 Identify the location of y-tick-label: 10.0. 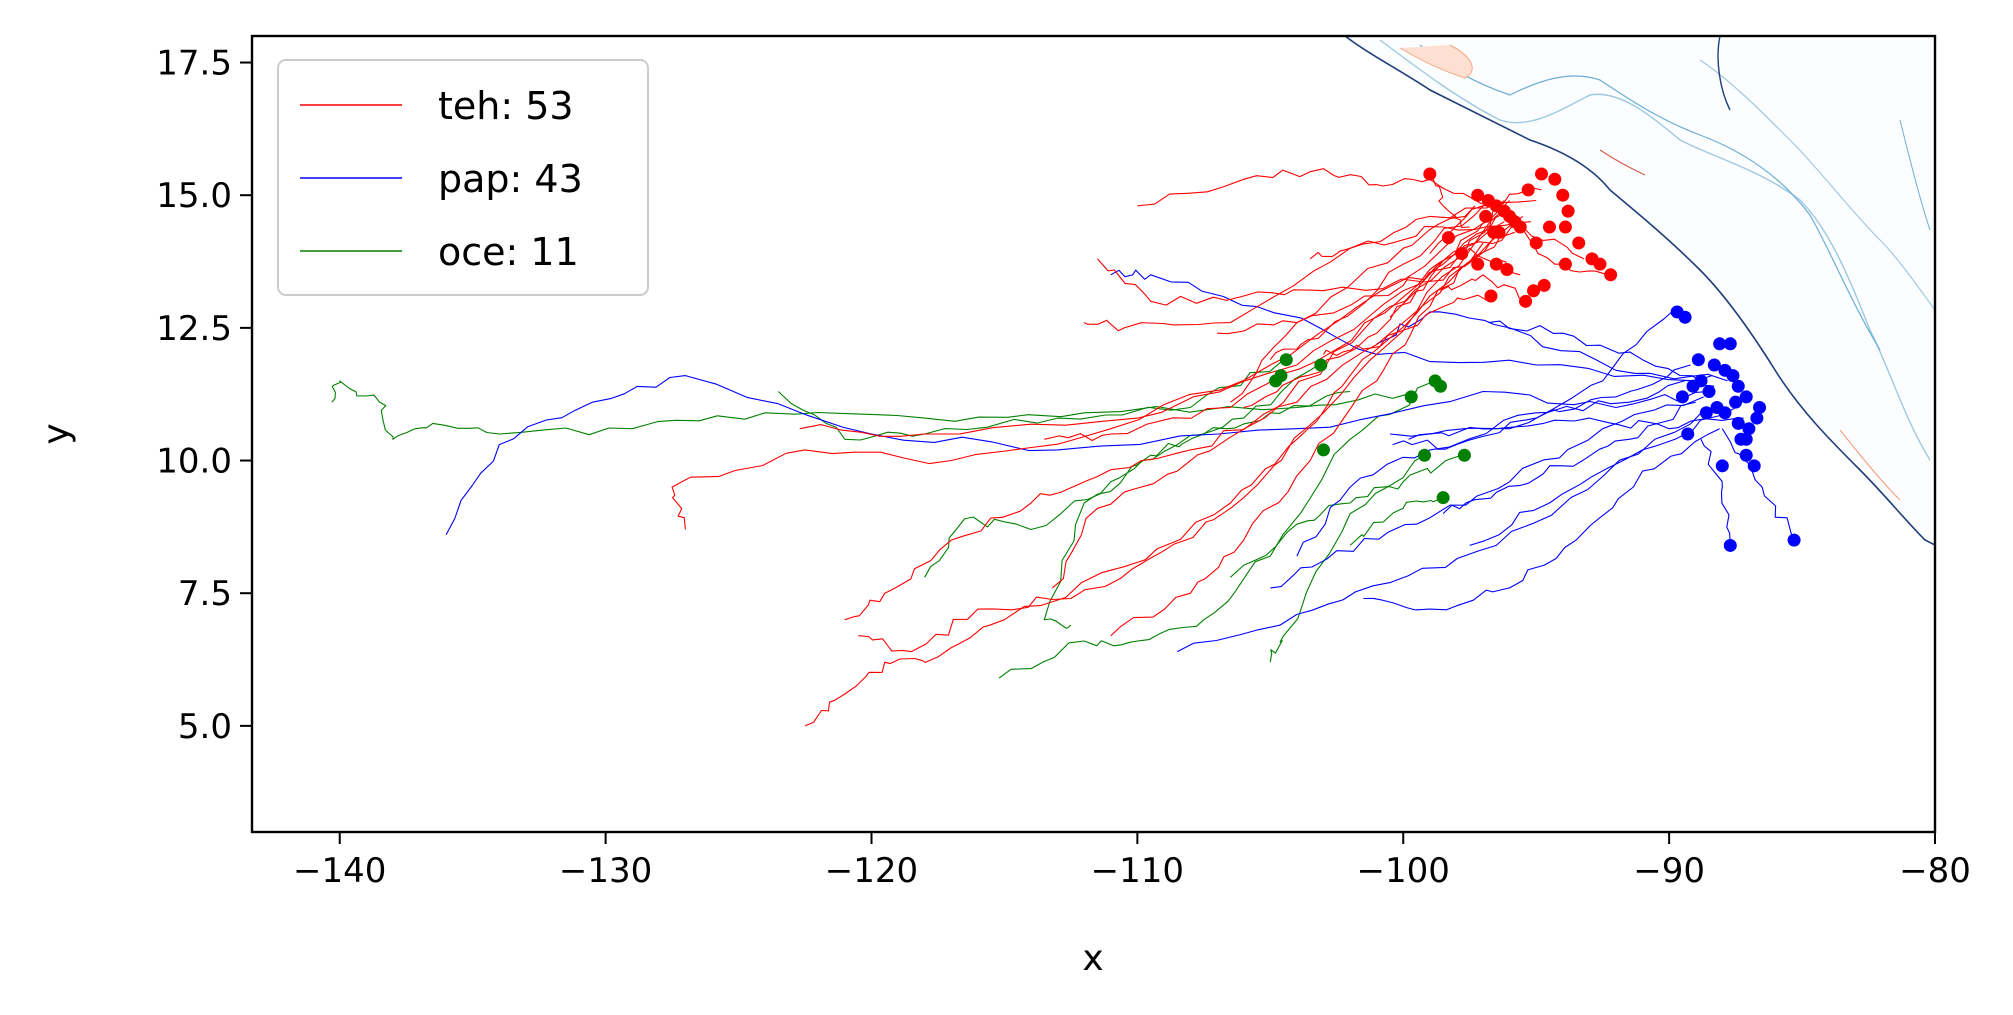
(194, 462).